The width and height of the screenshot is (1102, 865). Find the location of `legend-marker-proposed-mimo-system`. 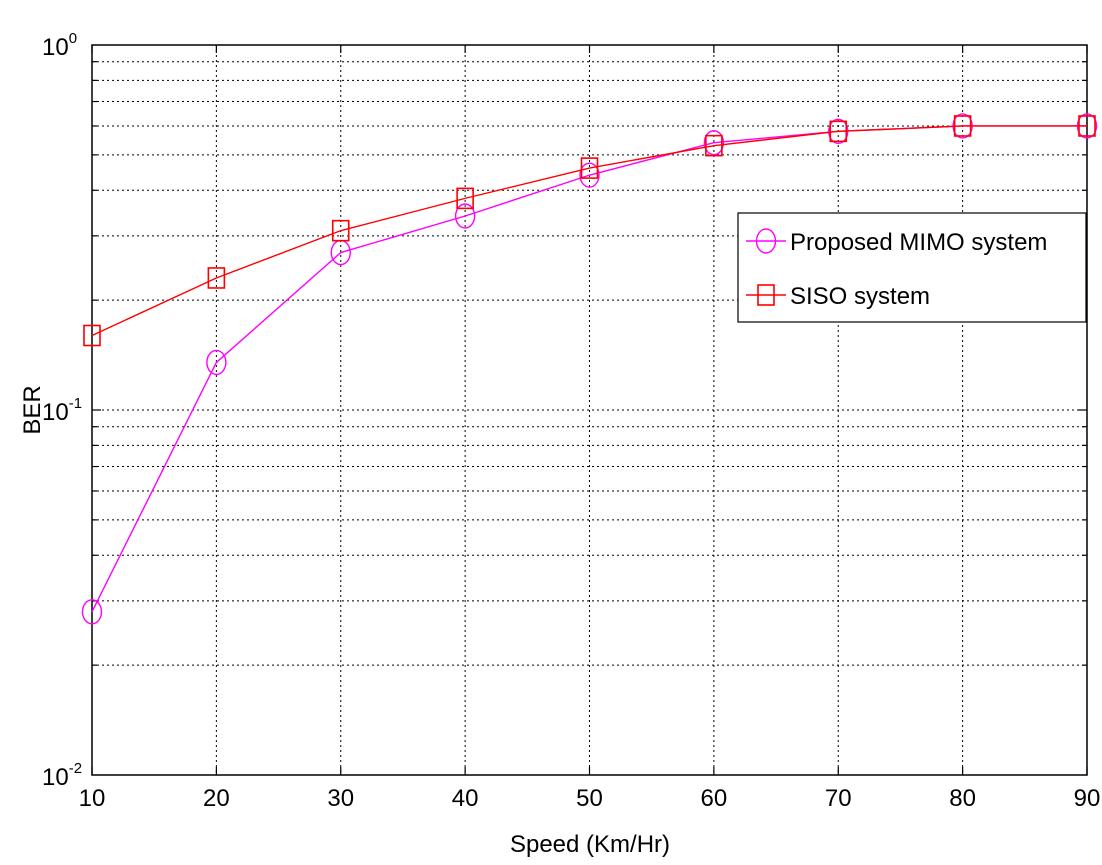

legend-marker-proposed-mimo-system is located at coordinates (766, 241).